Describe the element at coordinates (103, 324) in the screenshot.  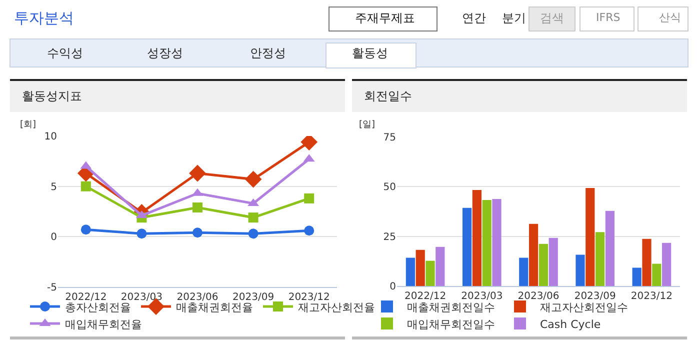
I see `legend-label: 매입채무회전율` at that location.